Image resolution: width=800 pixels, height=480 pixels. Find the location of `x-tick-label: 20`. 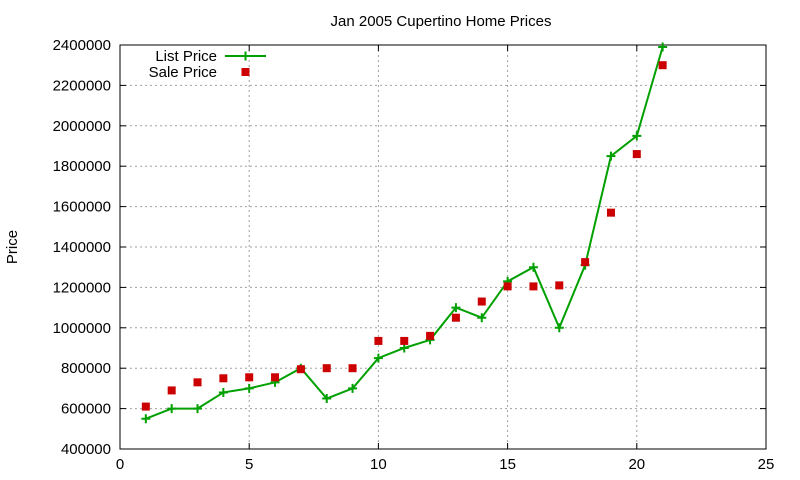

x-tick-label: 20 is located at coordinates (636, 464).